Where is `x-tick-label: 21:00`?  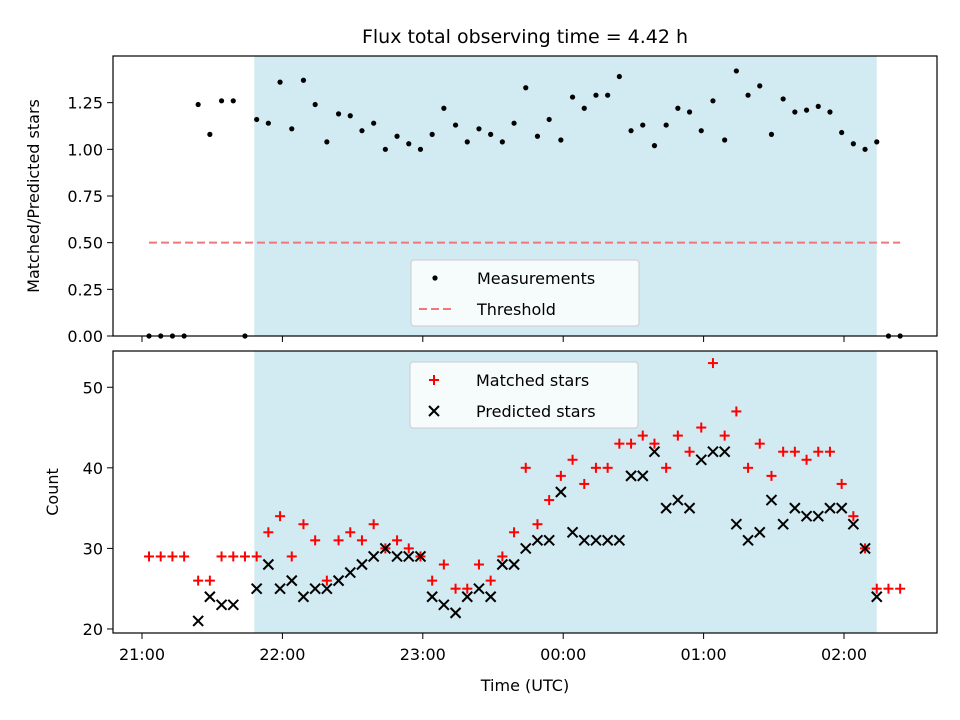 x-tick-label: 21:00 is located at coordinates (142, 654).